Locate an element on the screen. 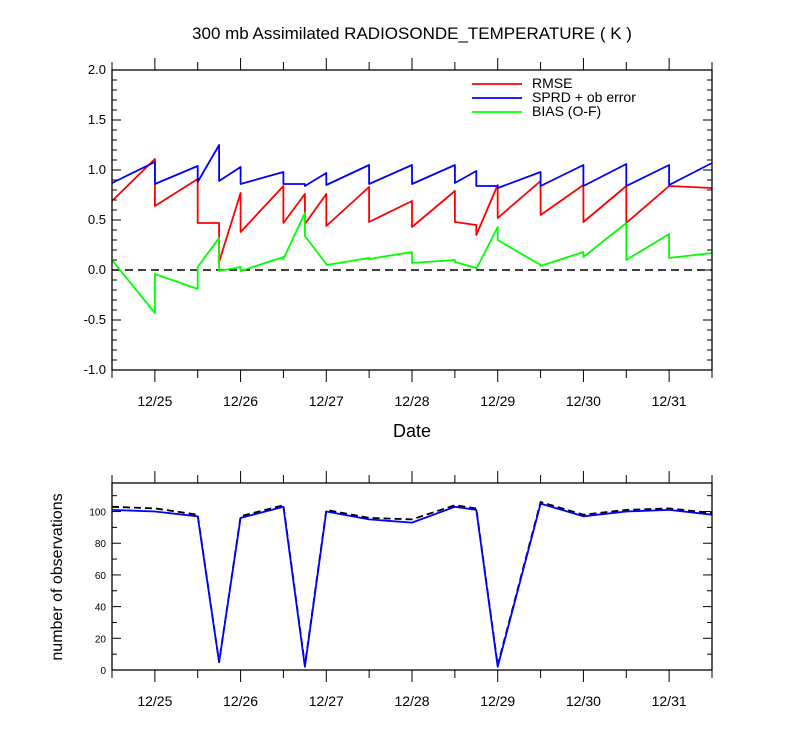  legend-label-rmse: RMSE is located at coordinates (552, 83).